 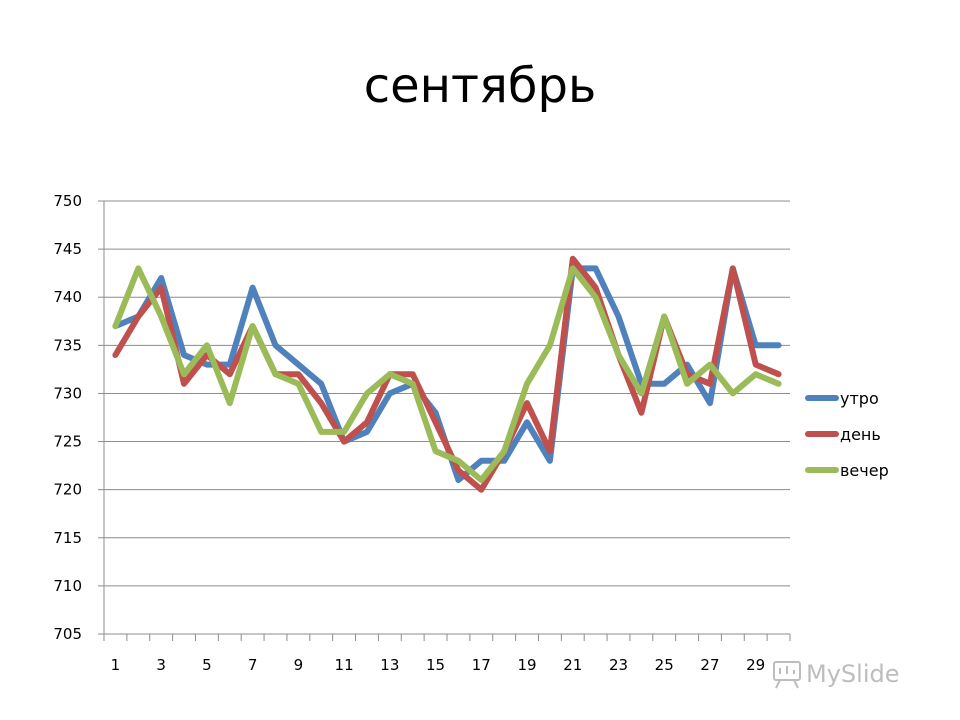 I want to click on x-tick-label: 1, so click(x=116, y=665).